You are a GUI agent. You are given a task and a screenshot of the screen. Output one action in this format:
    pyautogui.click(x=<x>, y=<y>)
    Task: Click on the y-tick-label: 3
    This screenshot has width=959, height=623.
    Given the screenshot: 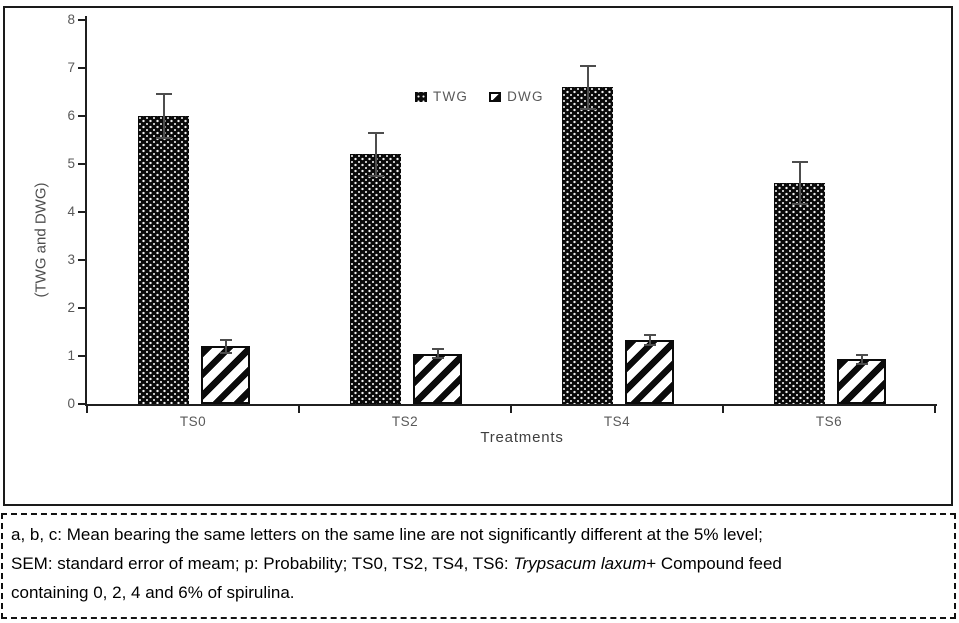 What is the action you would take?
    pyautogui.click(x=71, y=259)
    